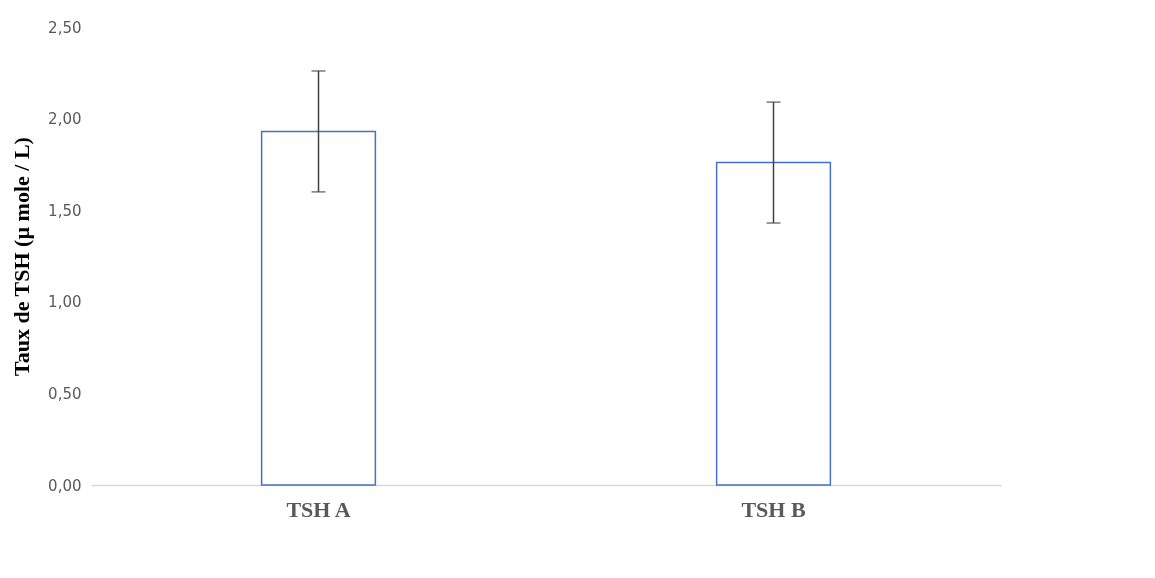 Image resolution: width=1155 pixels, height=578 pixels. I want to click on x-tick-label: TSH B, so click(773, 509).